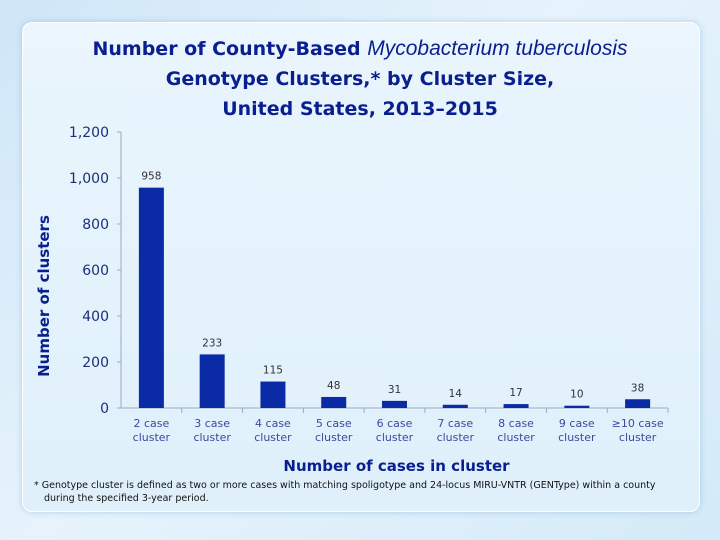 Image resolution: width=720 pixels, height=540 pixels. Describe the element at coordinates (95, 271) in the screenshot. I see `y-tick-label: 600` at that location.